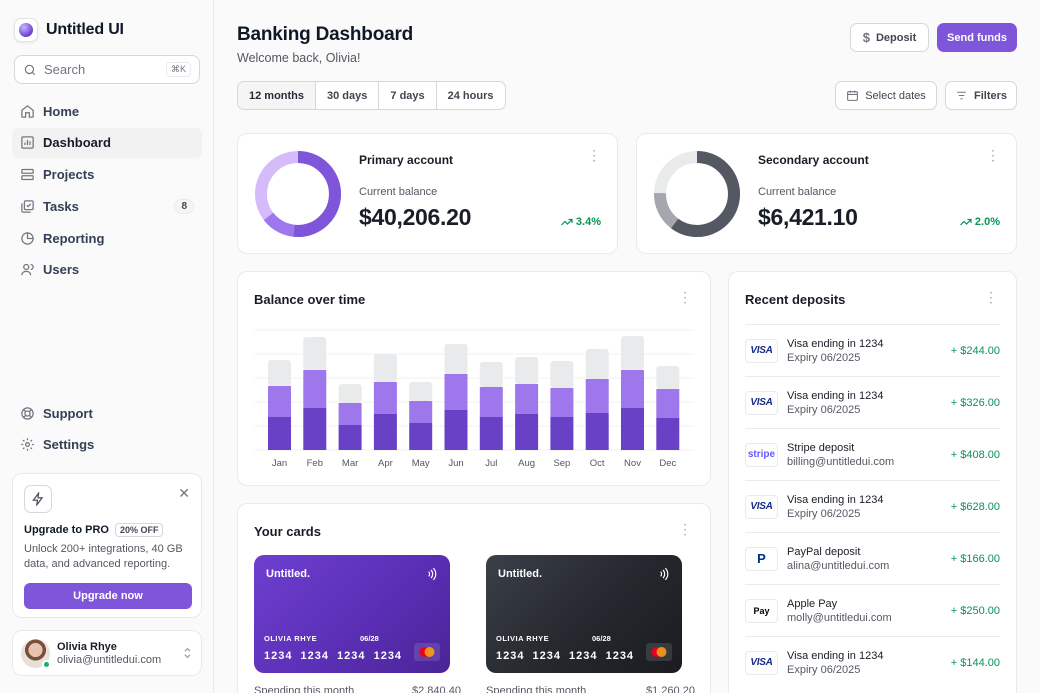 Image resolution: width=1040 pixels, height=693 pixels. Describe the element at coordinates (107, 142) in the screenshot. I see `nav-item-dashboard: Dashboard` at that location.